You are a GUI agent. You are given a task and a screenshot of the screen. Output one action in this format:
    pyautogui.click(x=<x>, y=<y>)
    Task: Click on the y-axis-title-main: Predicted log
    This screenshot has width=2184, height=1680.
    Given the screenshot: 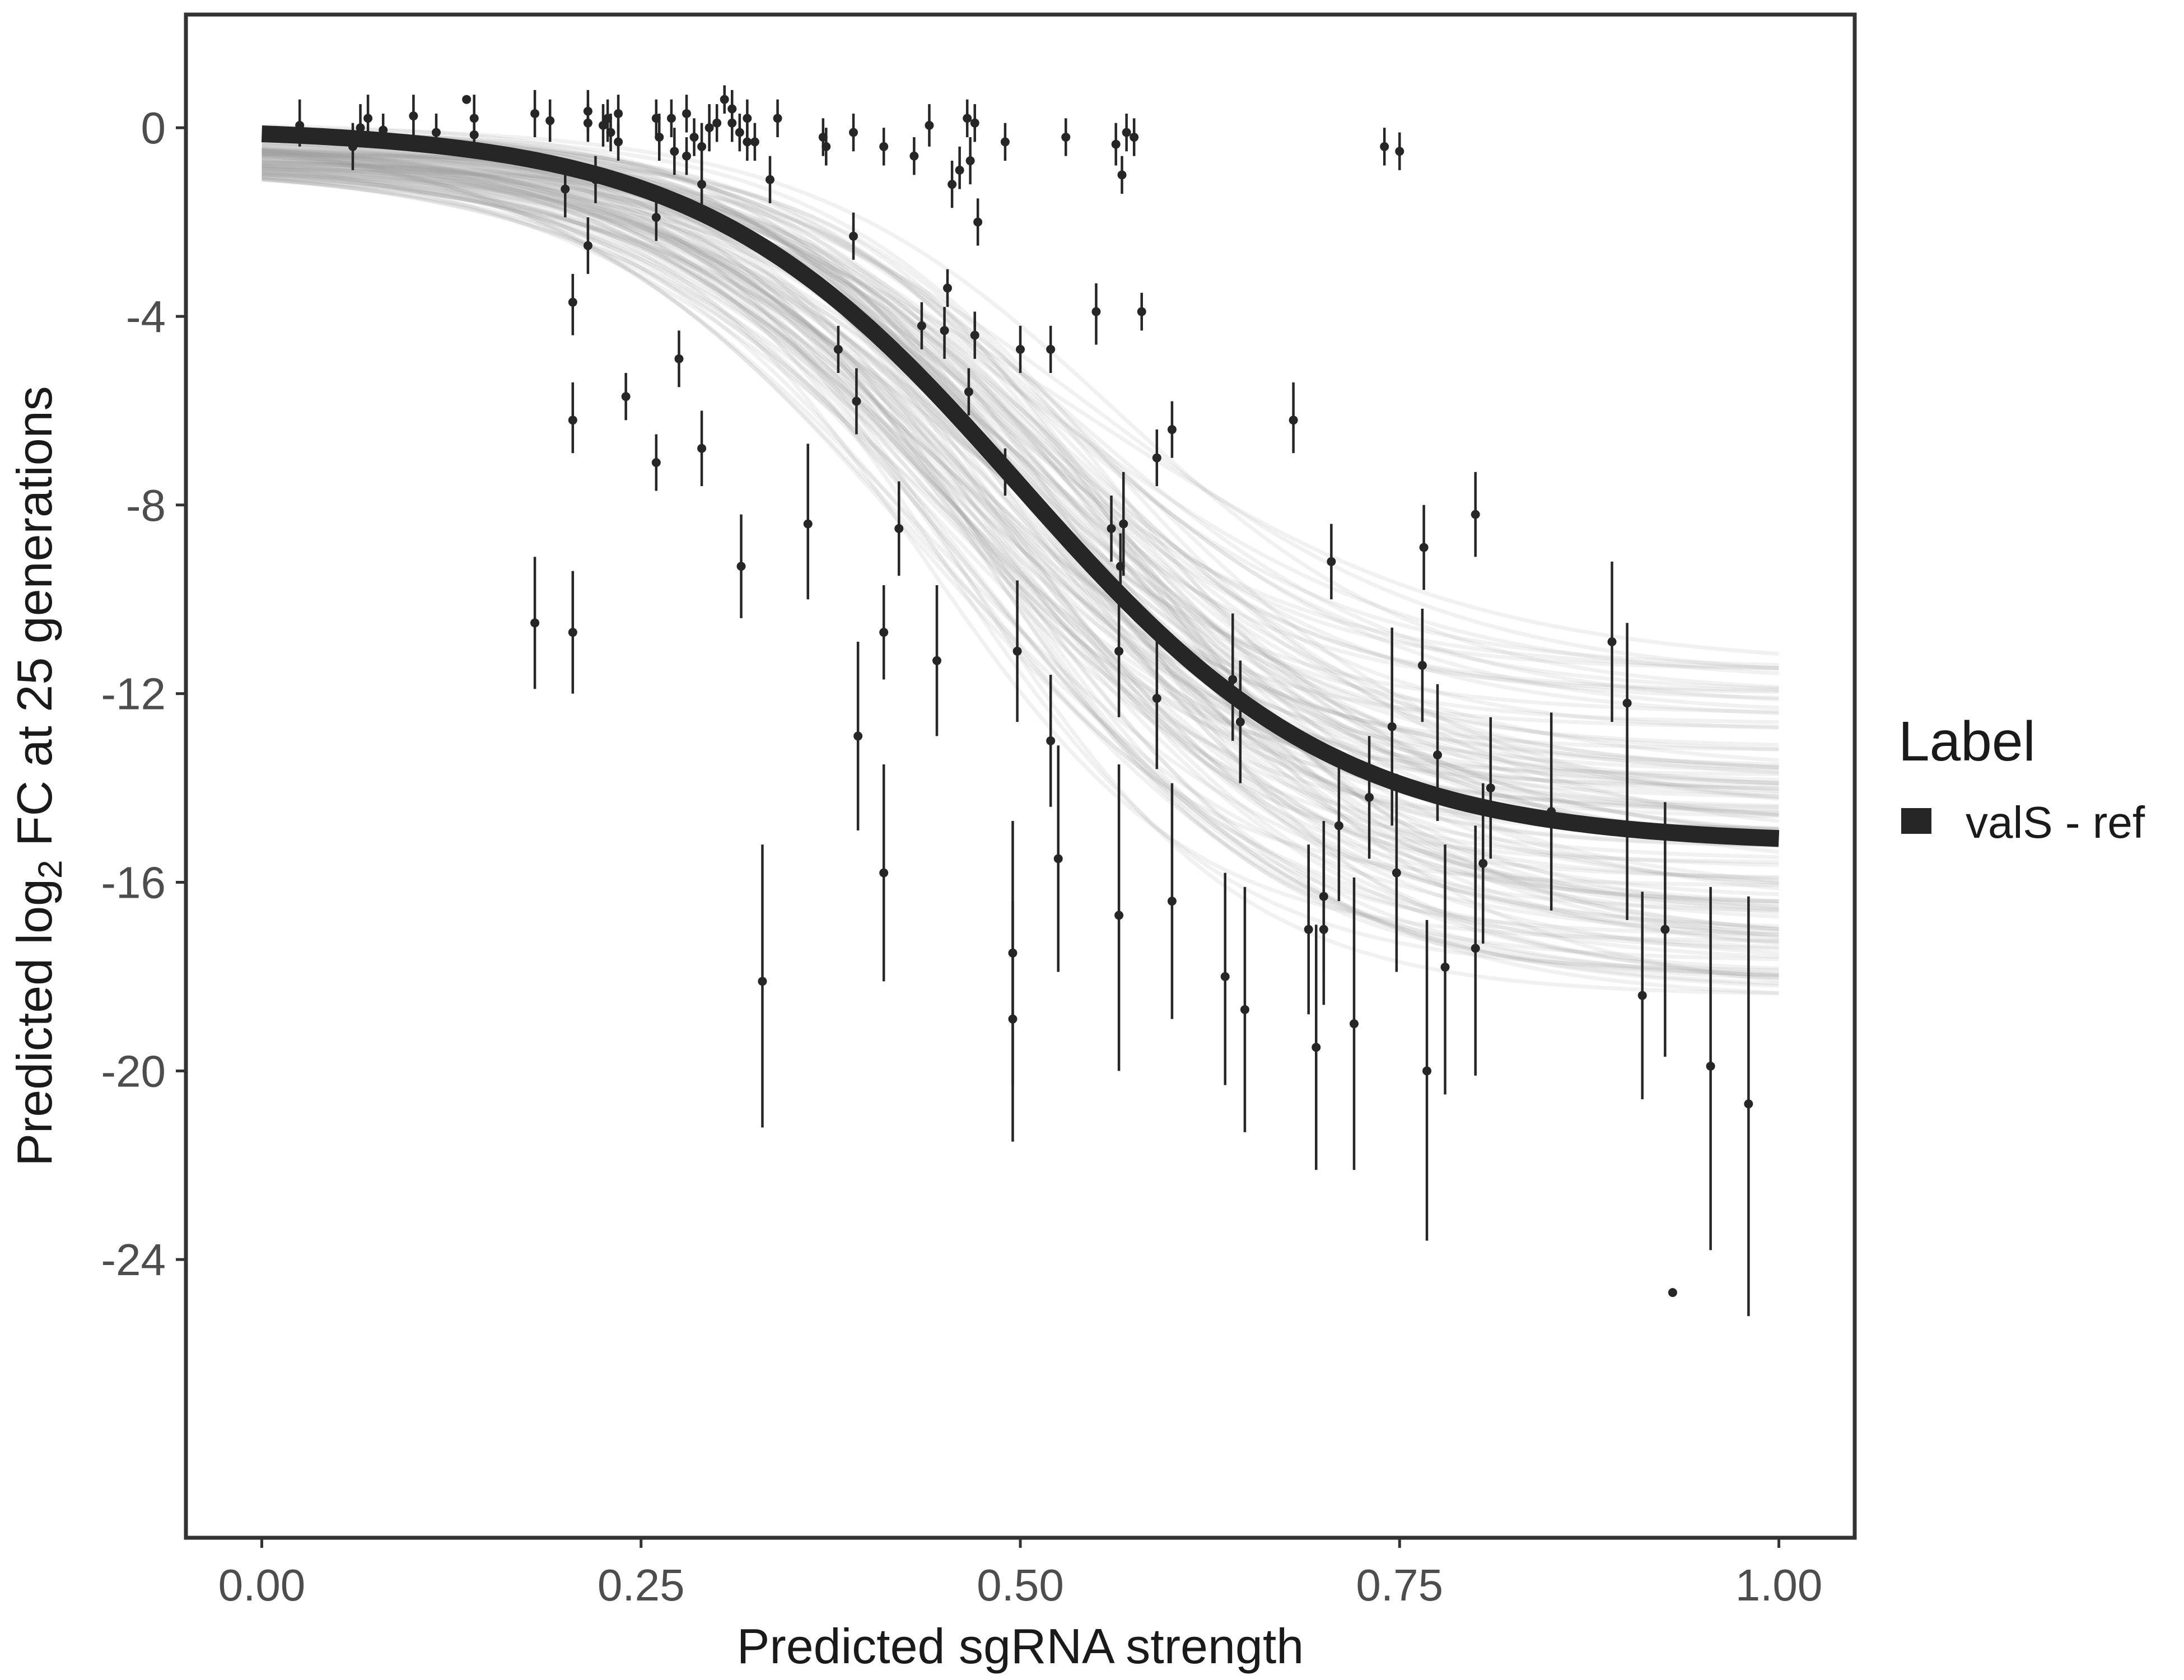 What is the action you would take?
    pyautogui.click(x=35, y=1023)
    